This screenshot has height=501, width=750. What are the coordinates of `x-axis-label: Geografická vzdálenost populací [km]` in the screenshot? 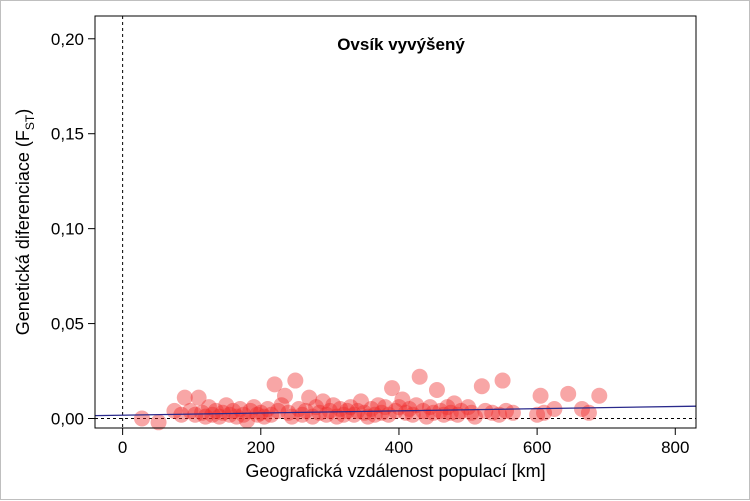 It's located at (395, 471).